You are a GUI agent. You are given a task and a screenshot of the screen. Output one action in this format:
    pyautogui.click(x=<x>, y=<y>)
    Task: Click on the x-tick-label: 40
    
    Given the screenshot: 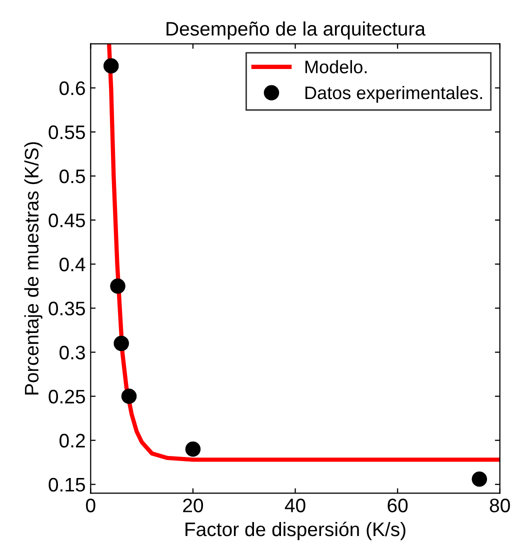 What is the action you would take?
    pyautogui.click(x=295, y=505)
    